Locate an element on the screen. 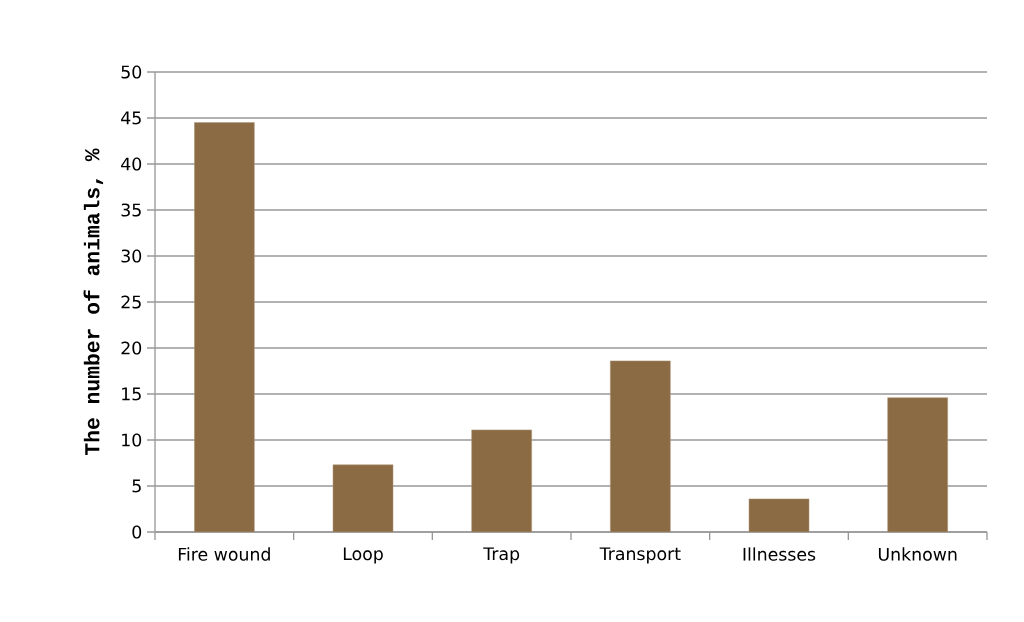 This screenshot has width=1024, height=622. y-tick-label: 30 is located at coordinates (131, 256).